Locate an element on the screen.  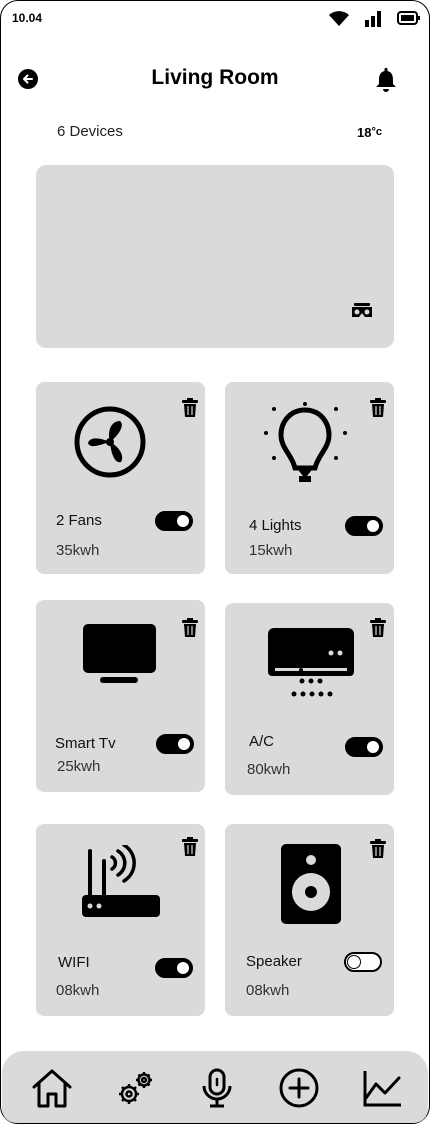
nav-microphone is located at coordinates (217, 1088).